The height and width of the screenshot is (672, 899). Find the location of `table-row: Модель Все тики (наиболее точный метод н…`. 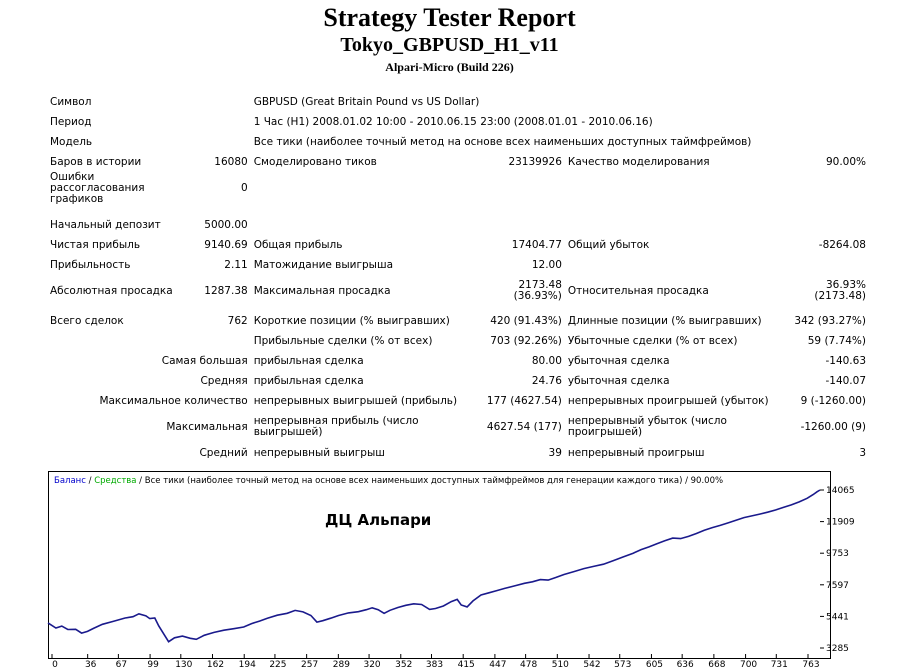

table-row: Модель Все тики (наиболее точный метод н… is located at coordinates (458, 142).